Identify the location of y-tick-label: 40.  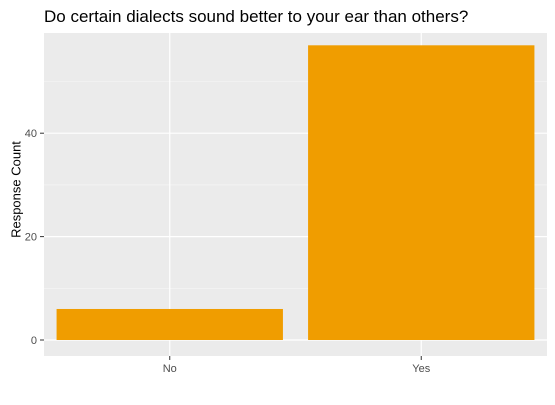
(31, 134).